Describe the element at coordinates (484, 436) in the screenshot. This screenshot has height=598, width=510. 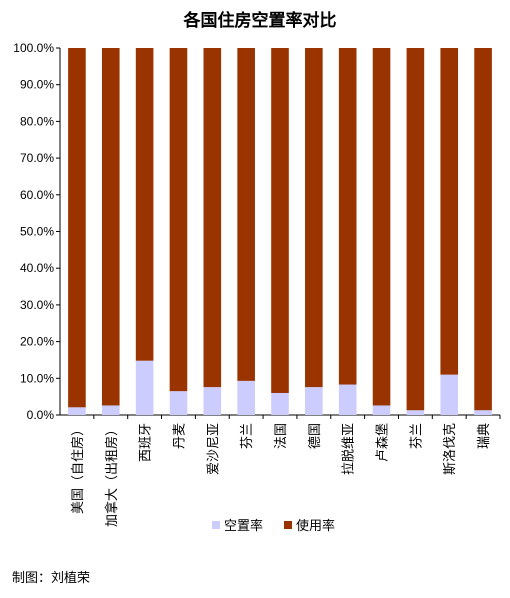
I see `x-category-label: 瑞典` at that location.